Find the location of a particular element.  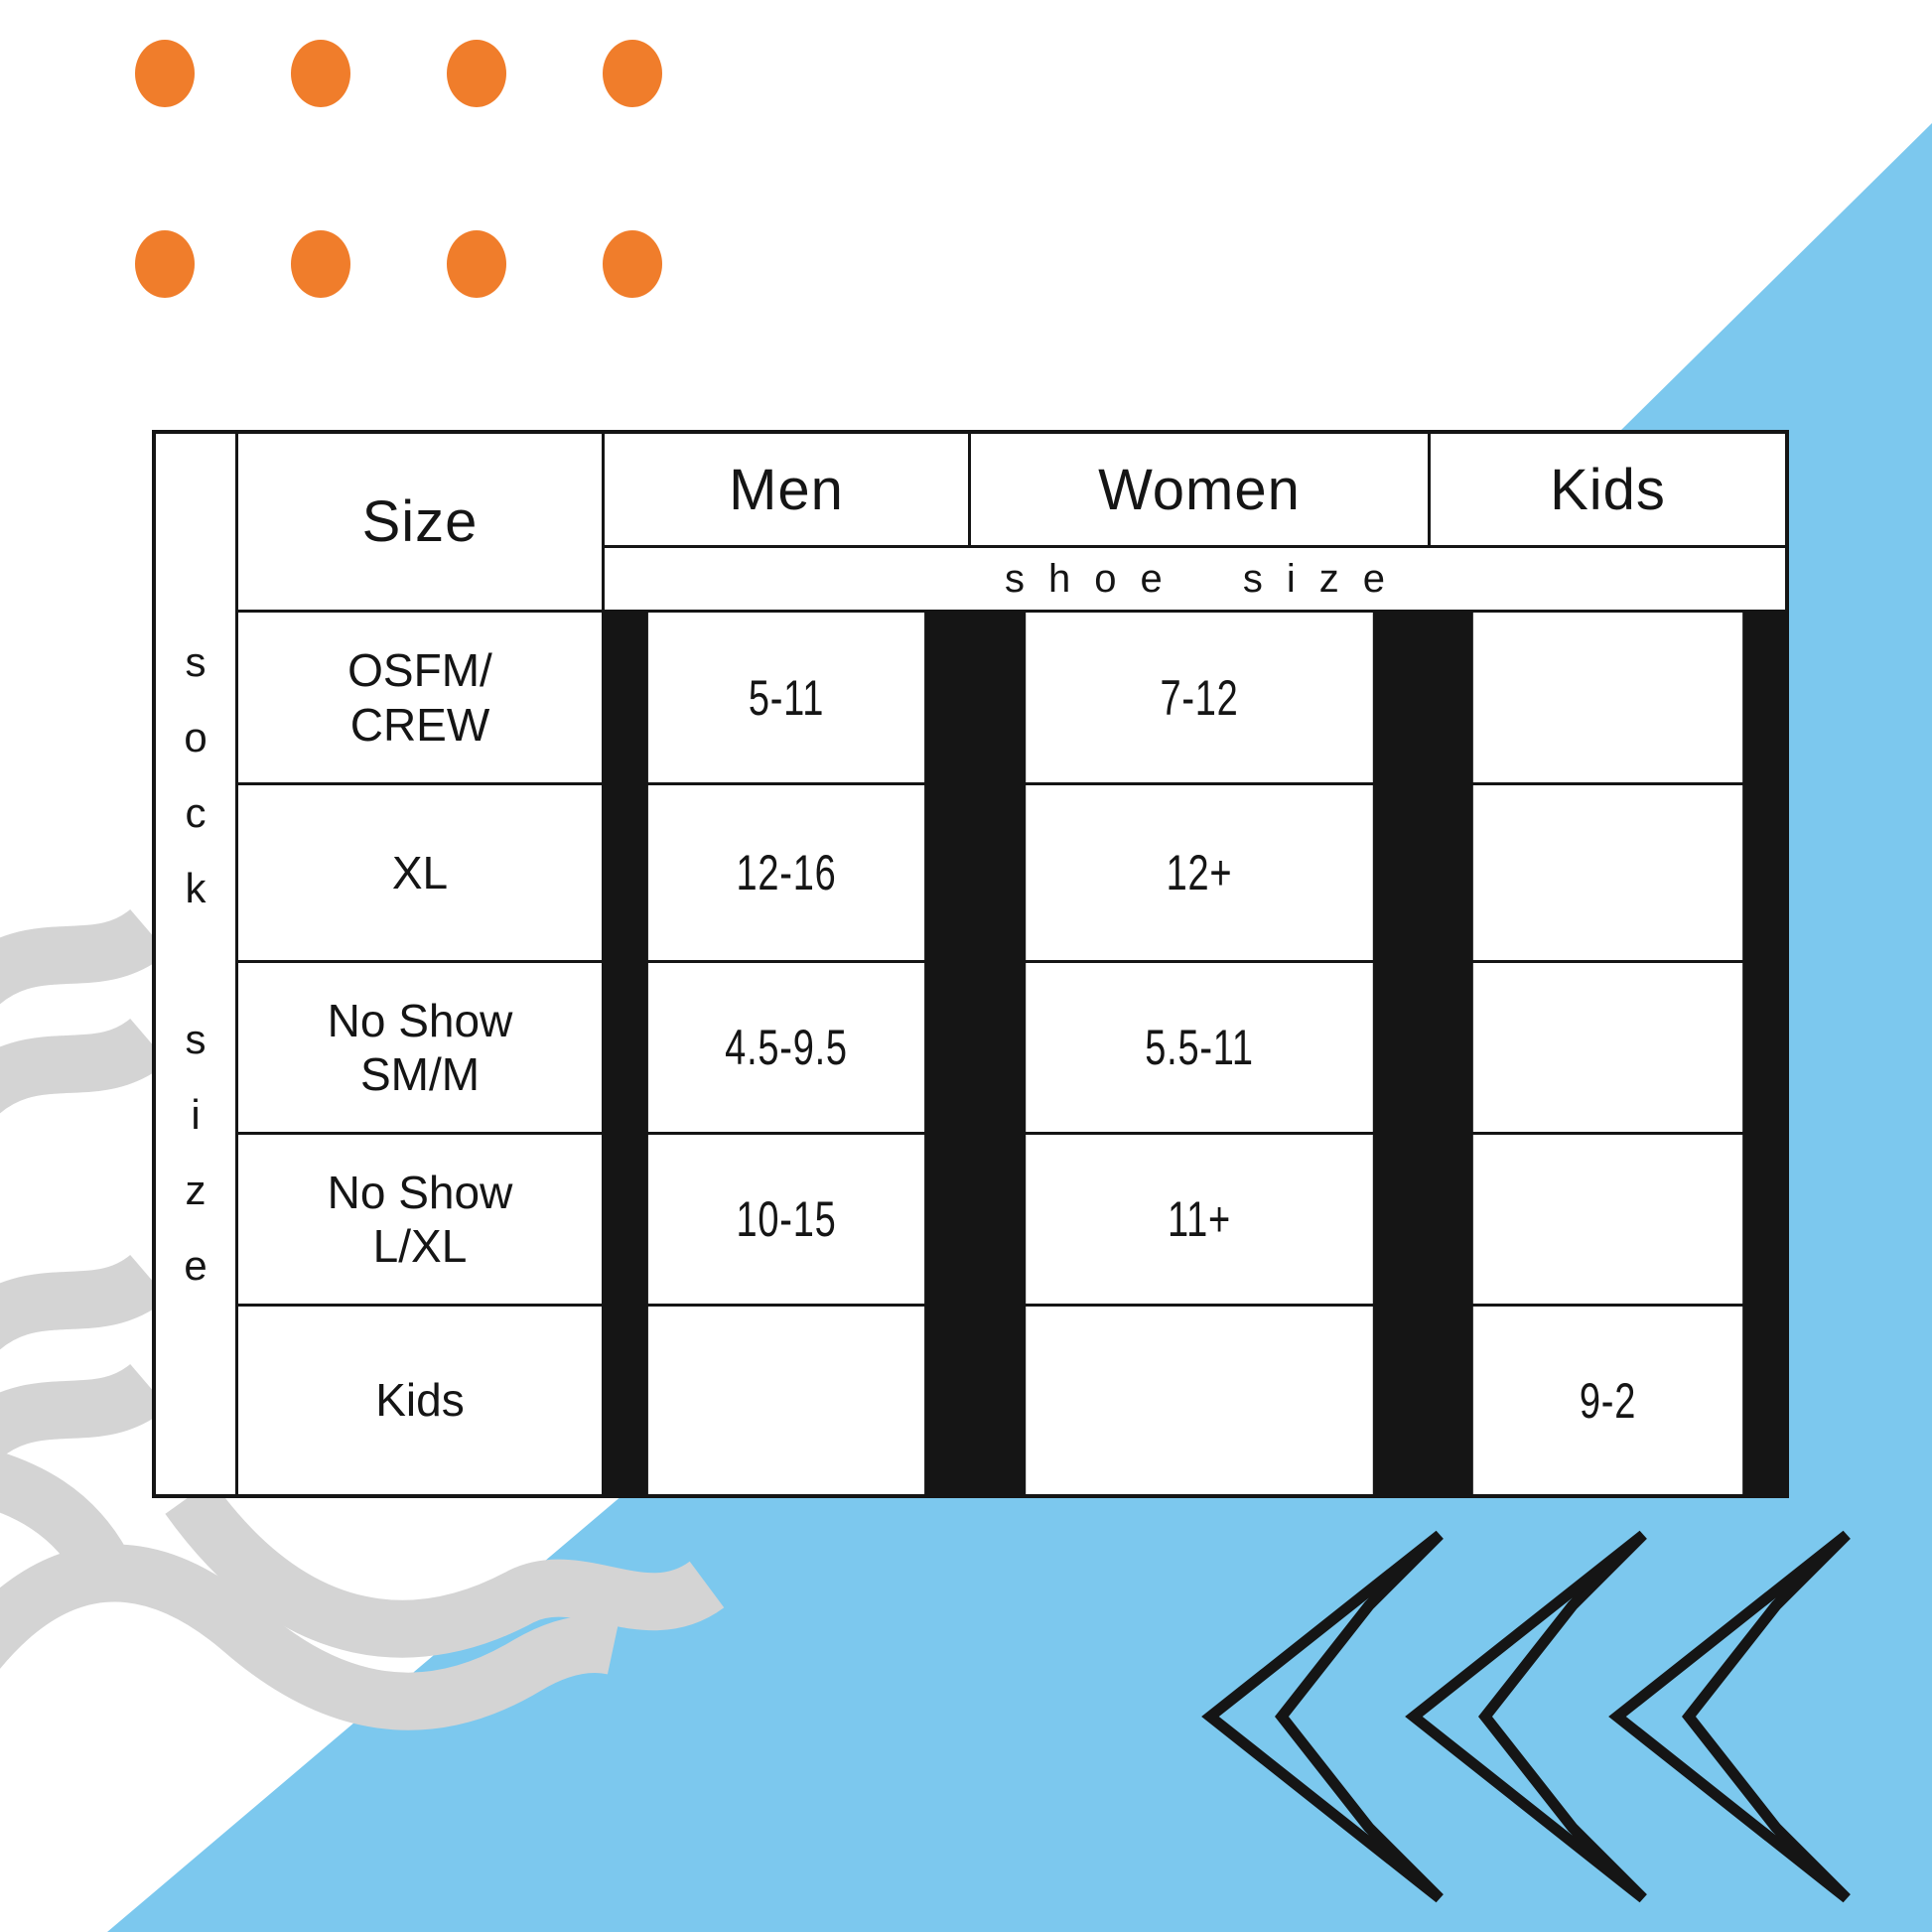

cell-women: 7-12 is located at coordinates (1199, 698).